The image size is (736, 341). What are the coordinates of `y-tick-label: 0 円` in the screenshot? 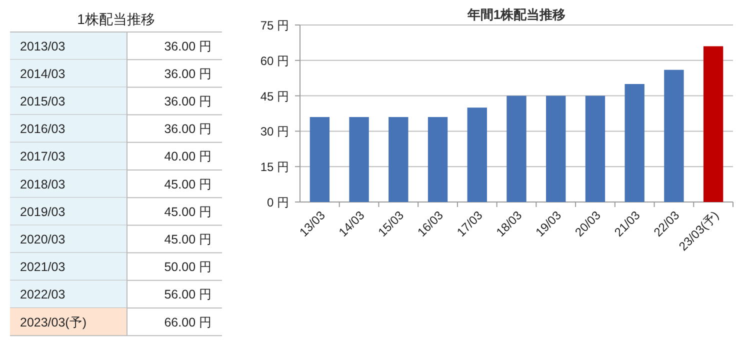 It's located at (277, 203).